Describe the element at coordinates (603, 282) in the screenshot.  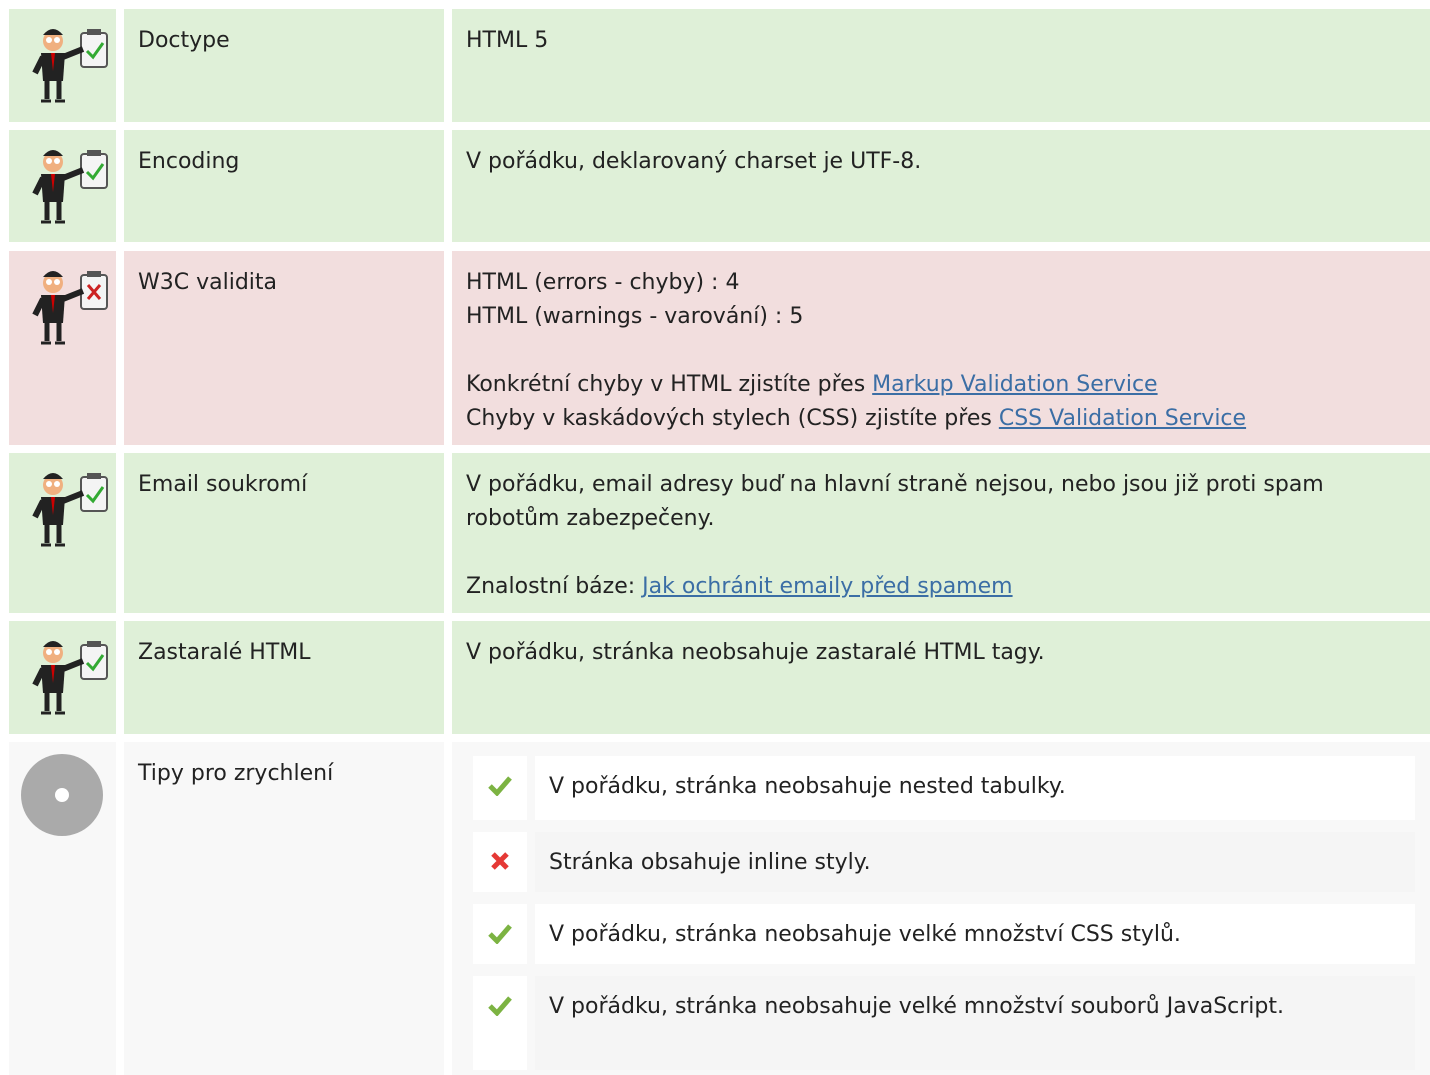
I see `text: HTML (errors - chyby) : 4` at that location.